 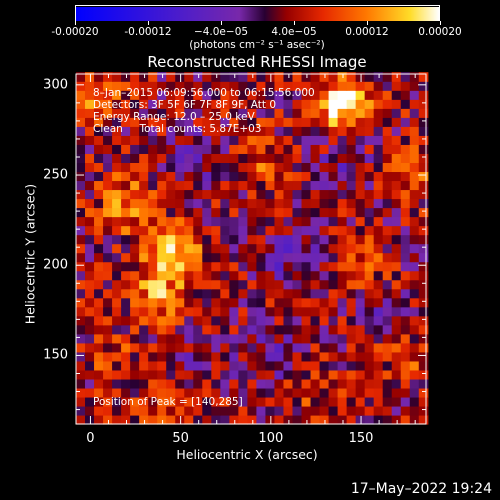 I want to click on x-axis-label: Heliocentric X (arcsec), so click(x=247, y=454).